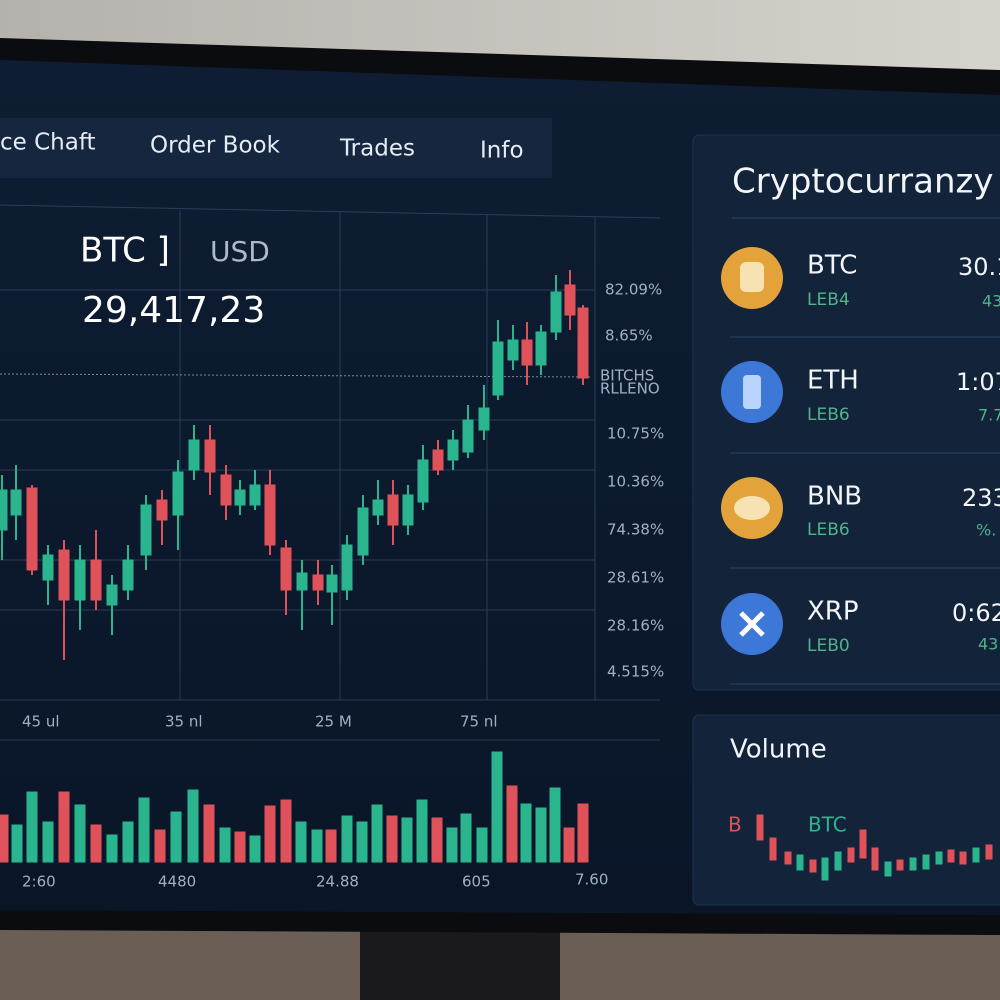  I want to click on grid, so click(330, 211).